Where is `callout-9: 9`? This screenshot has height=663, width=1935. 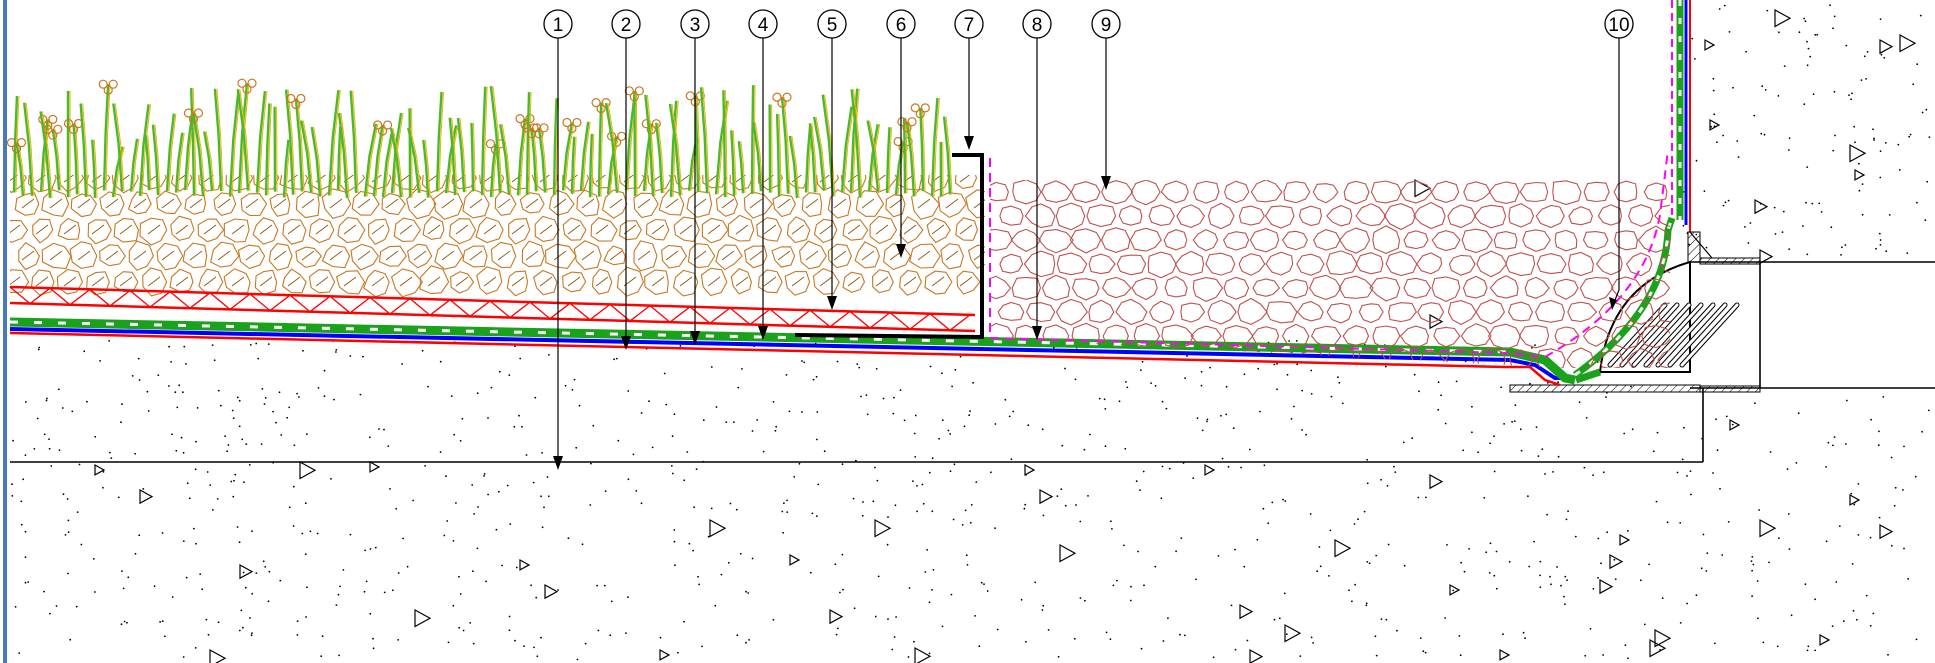 callout-9: 9 is located at coordinates (1106, 99).